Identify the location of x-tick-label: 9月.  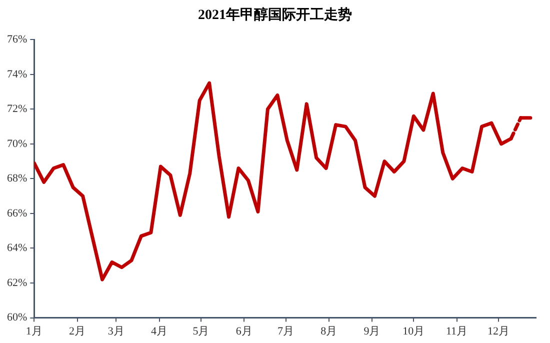
(372, 331).